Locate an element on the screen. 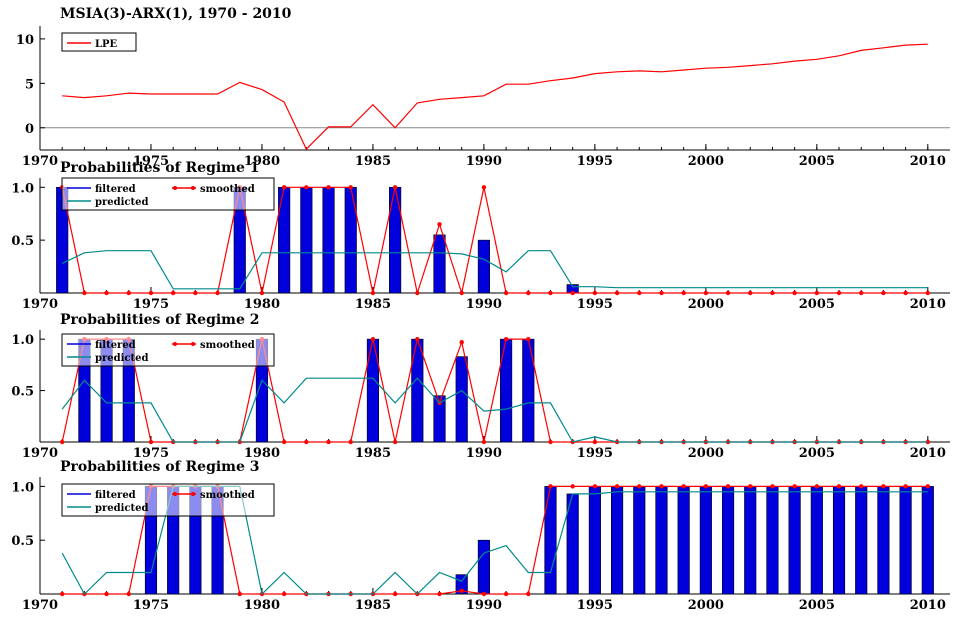 The image size is (955, 621). x-tick-label: 2010 is located at coordinates (928, 453).